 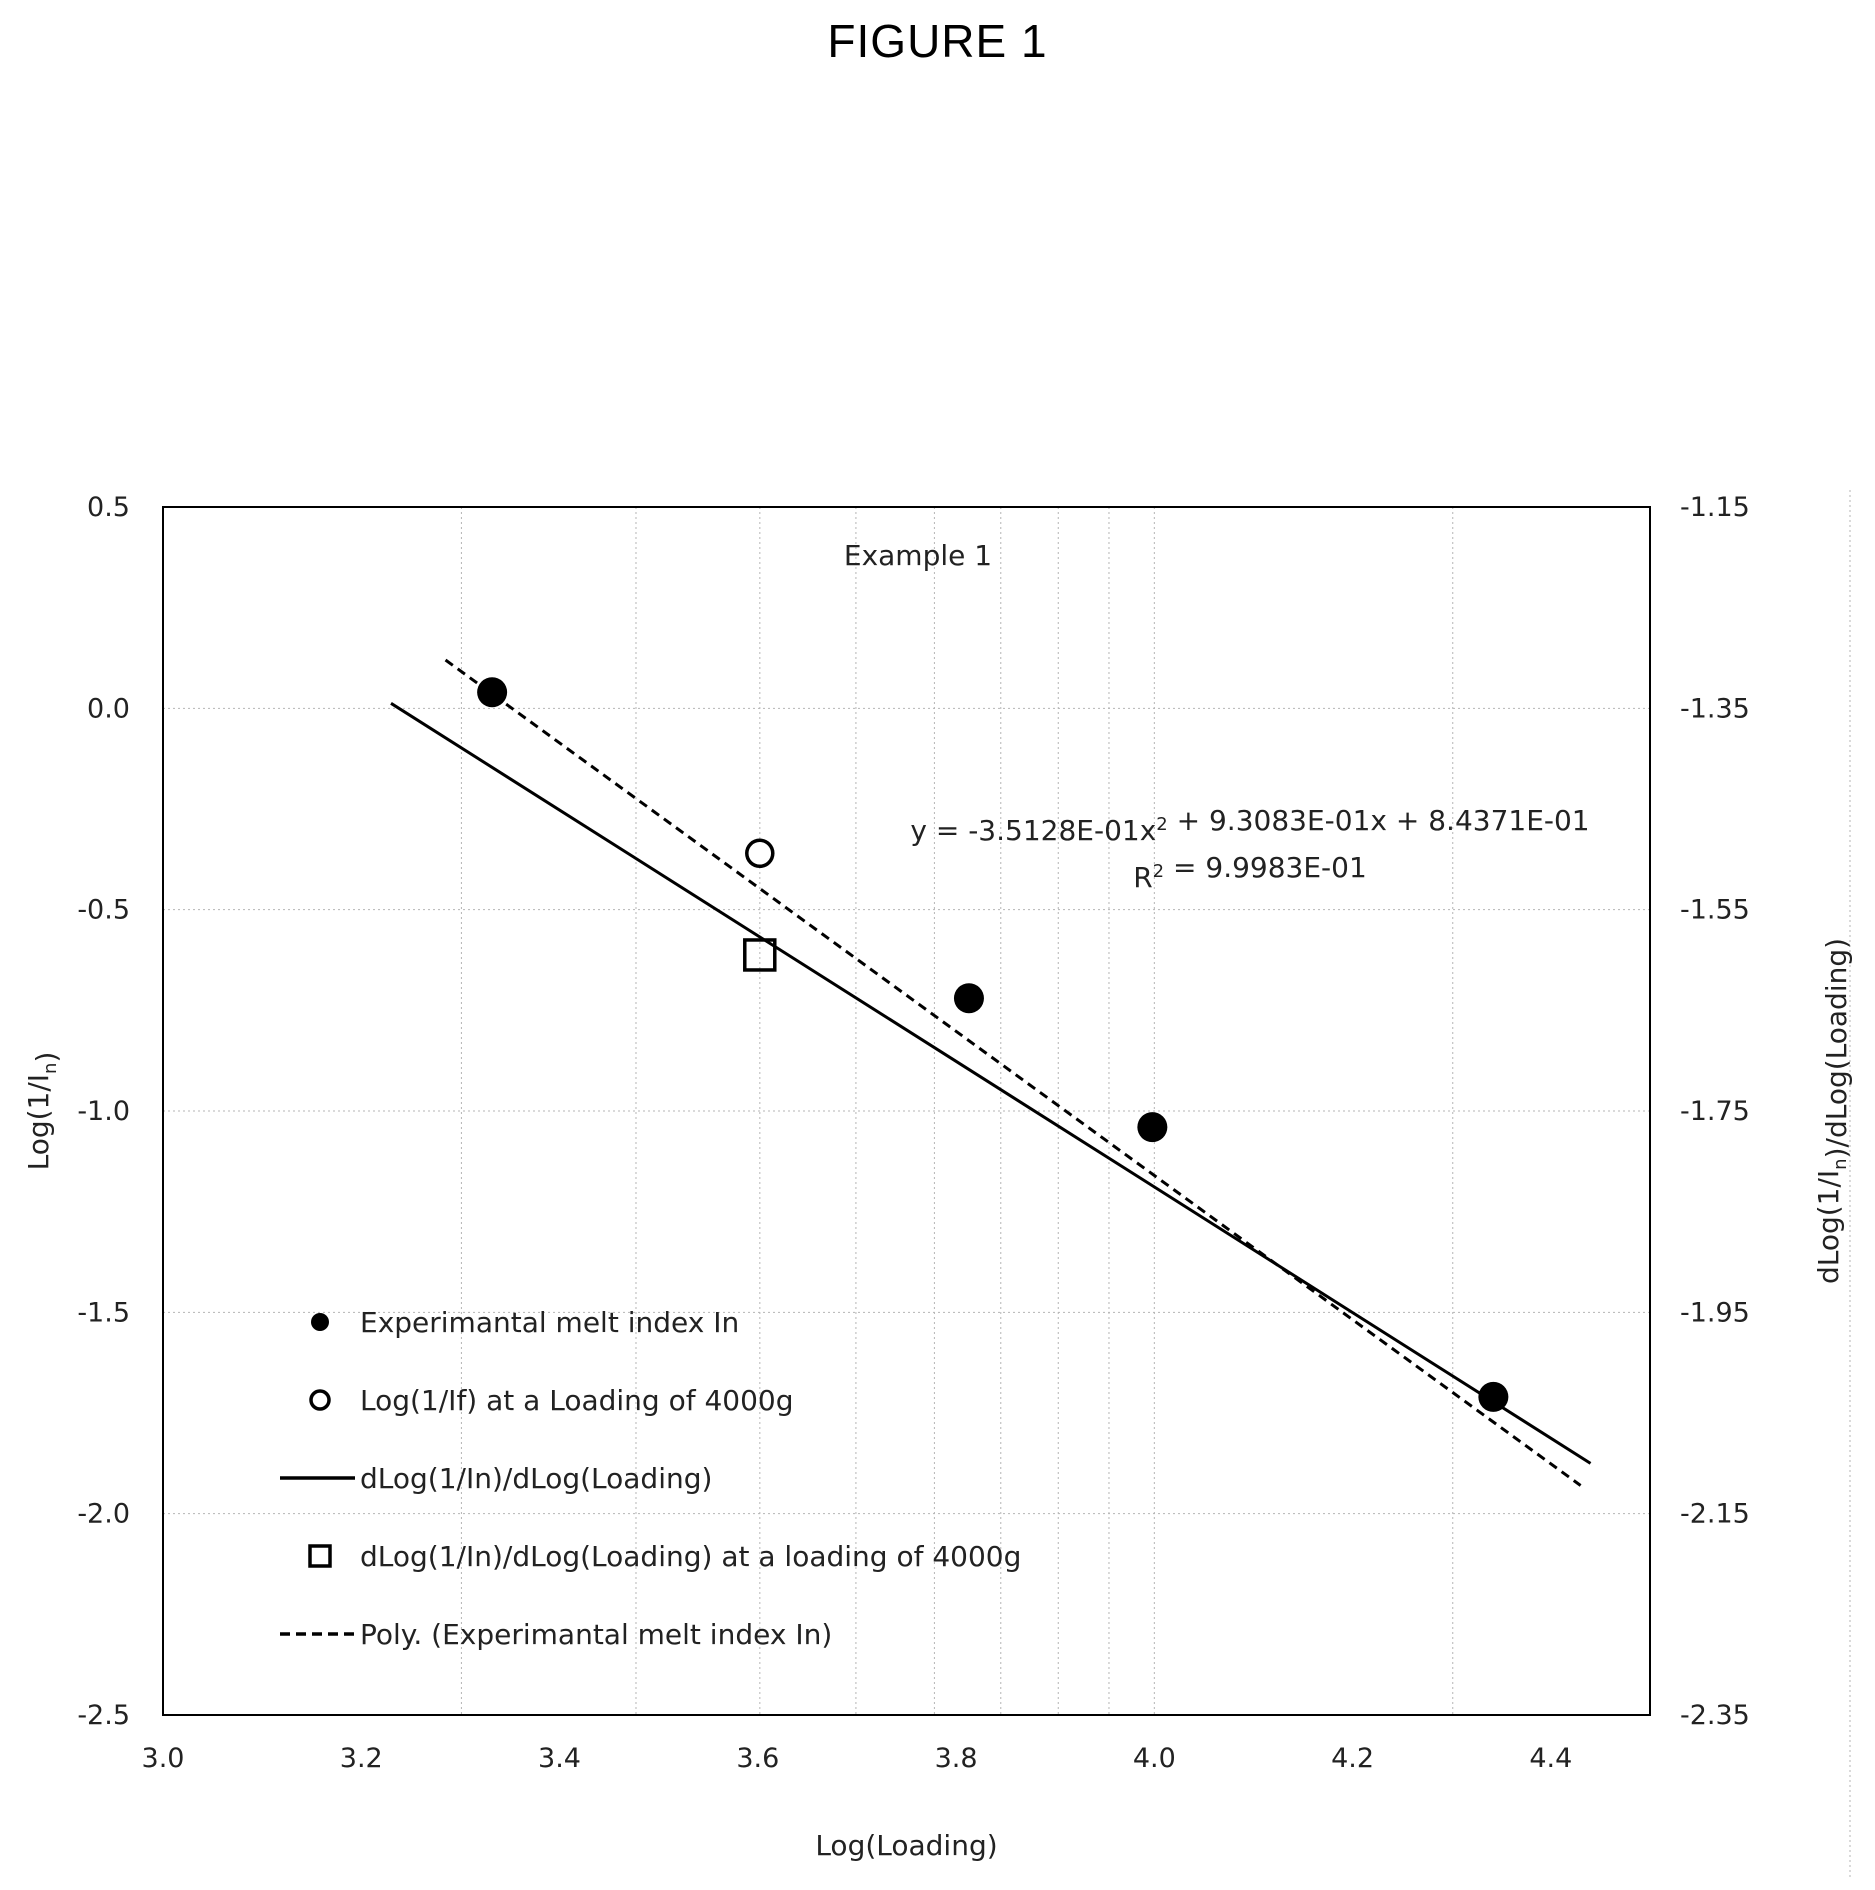 What do you see at coordinates (1550, 1758) in the screenshot?
I see `x-tick-label: 4.4` at bounding box center [1550, 1758].